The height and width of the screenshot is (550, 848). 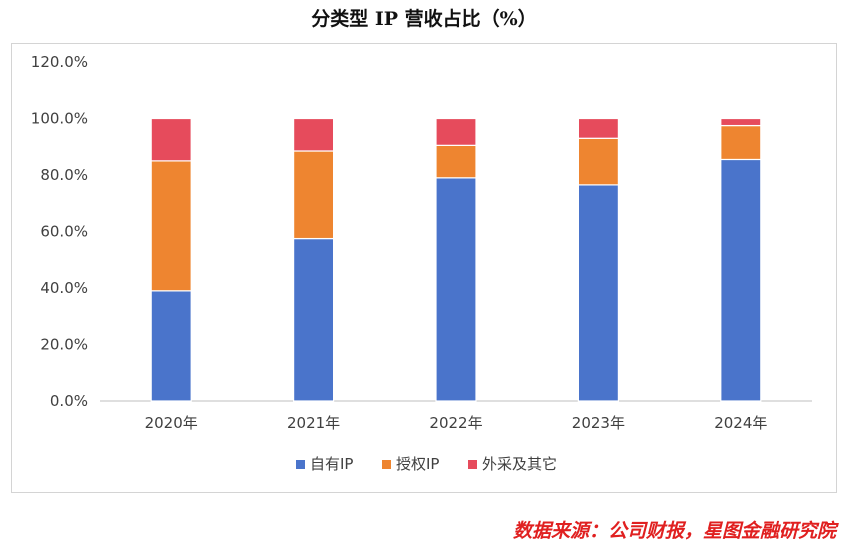 What do you see at coordinates (313, 423) in the screenshot?
I see `x-tick-label: 2021年` at bounding box center [313, 423].